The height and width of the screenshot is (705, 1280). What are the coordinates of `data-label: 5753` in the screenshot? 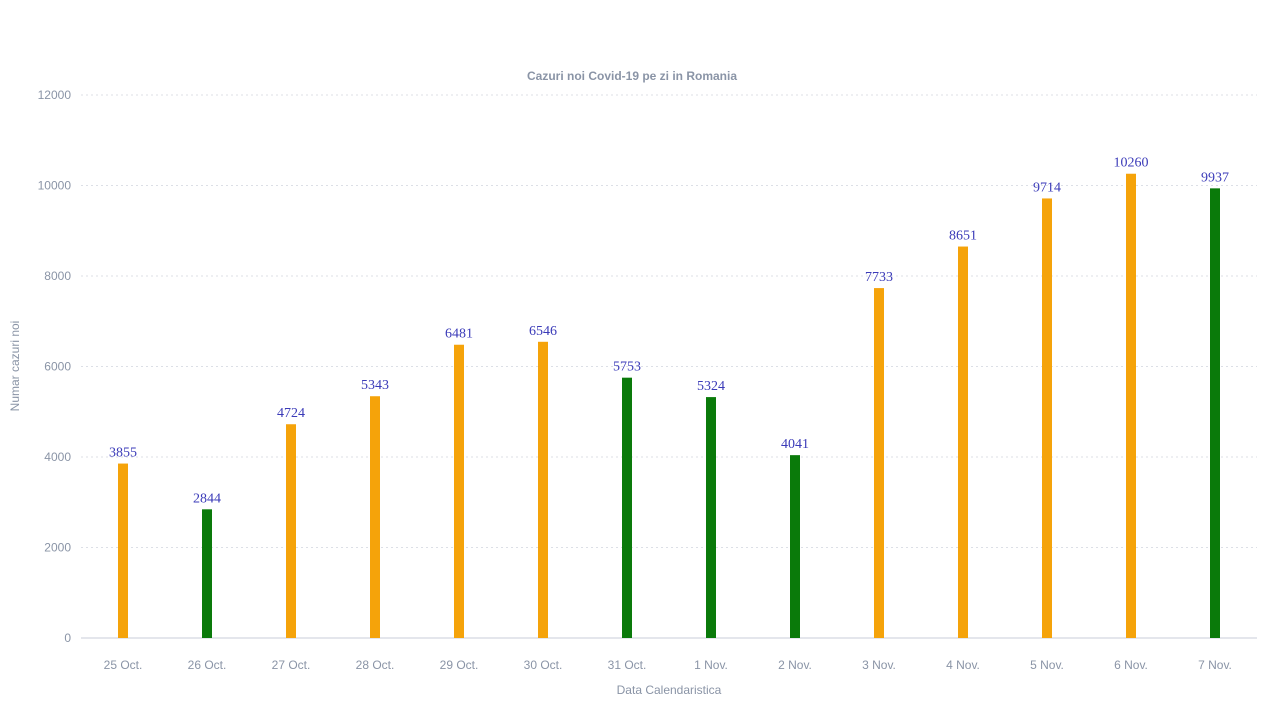 It's located at (627, 367).